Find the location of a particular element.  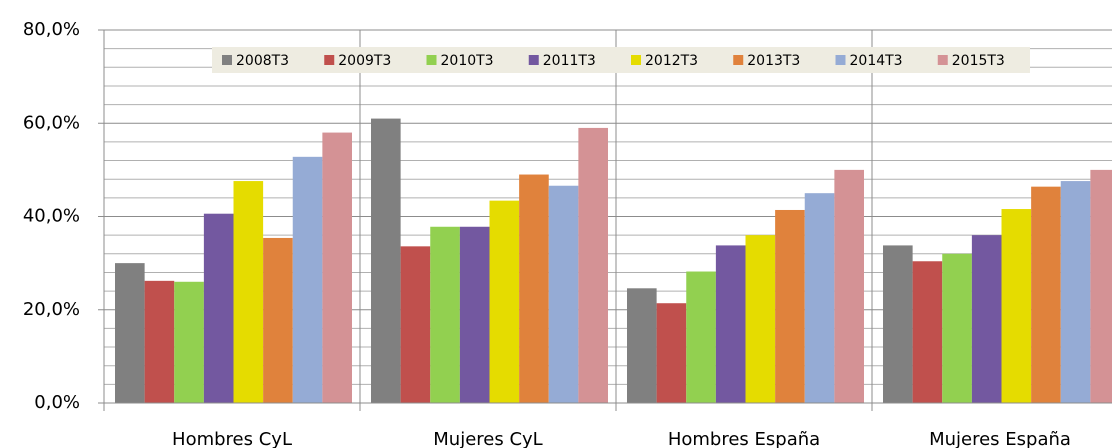

legend-label: 2008T3 is located at coordinates (262, 61).